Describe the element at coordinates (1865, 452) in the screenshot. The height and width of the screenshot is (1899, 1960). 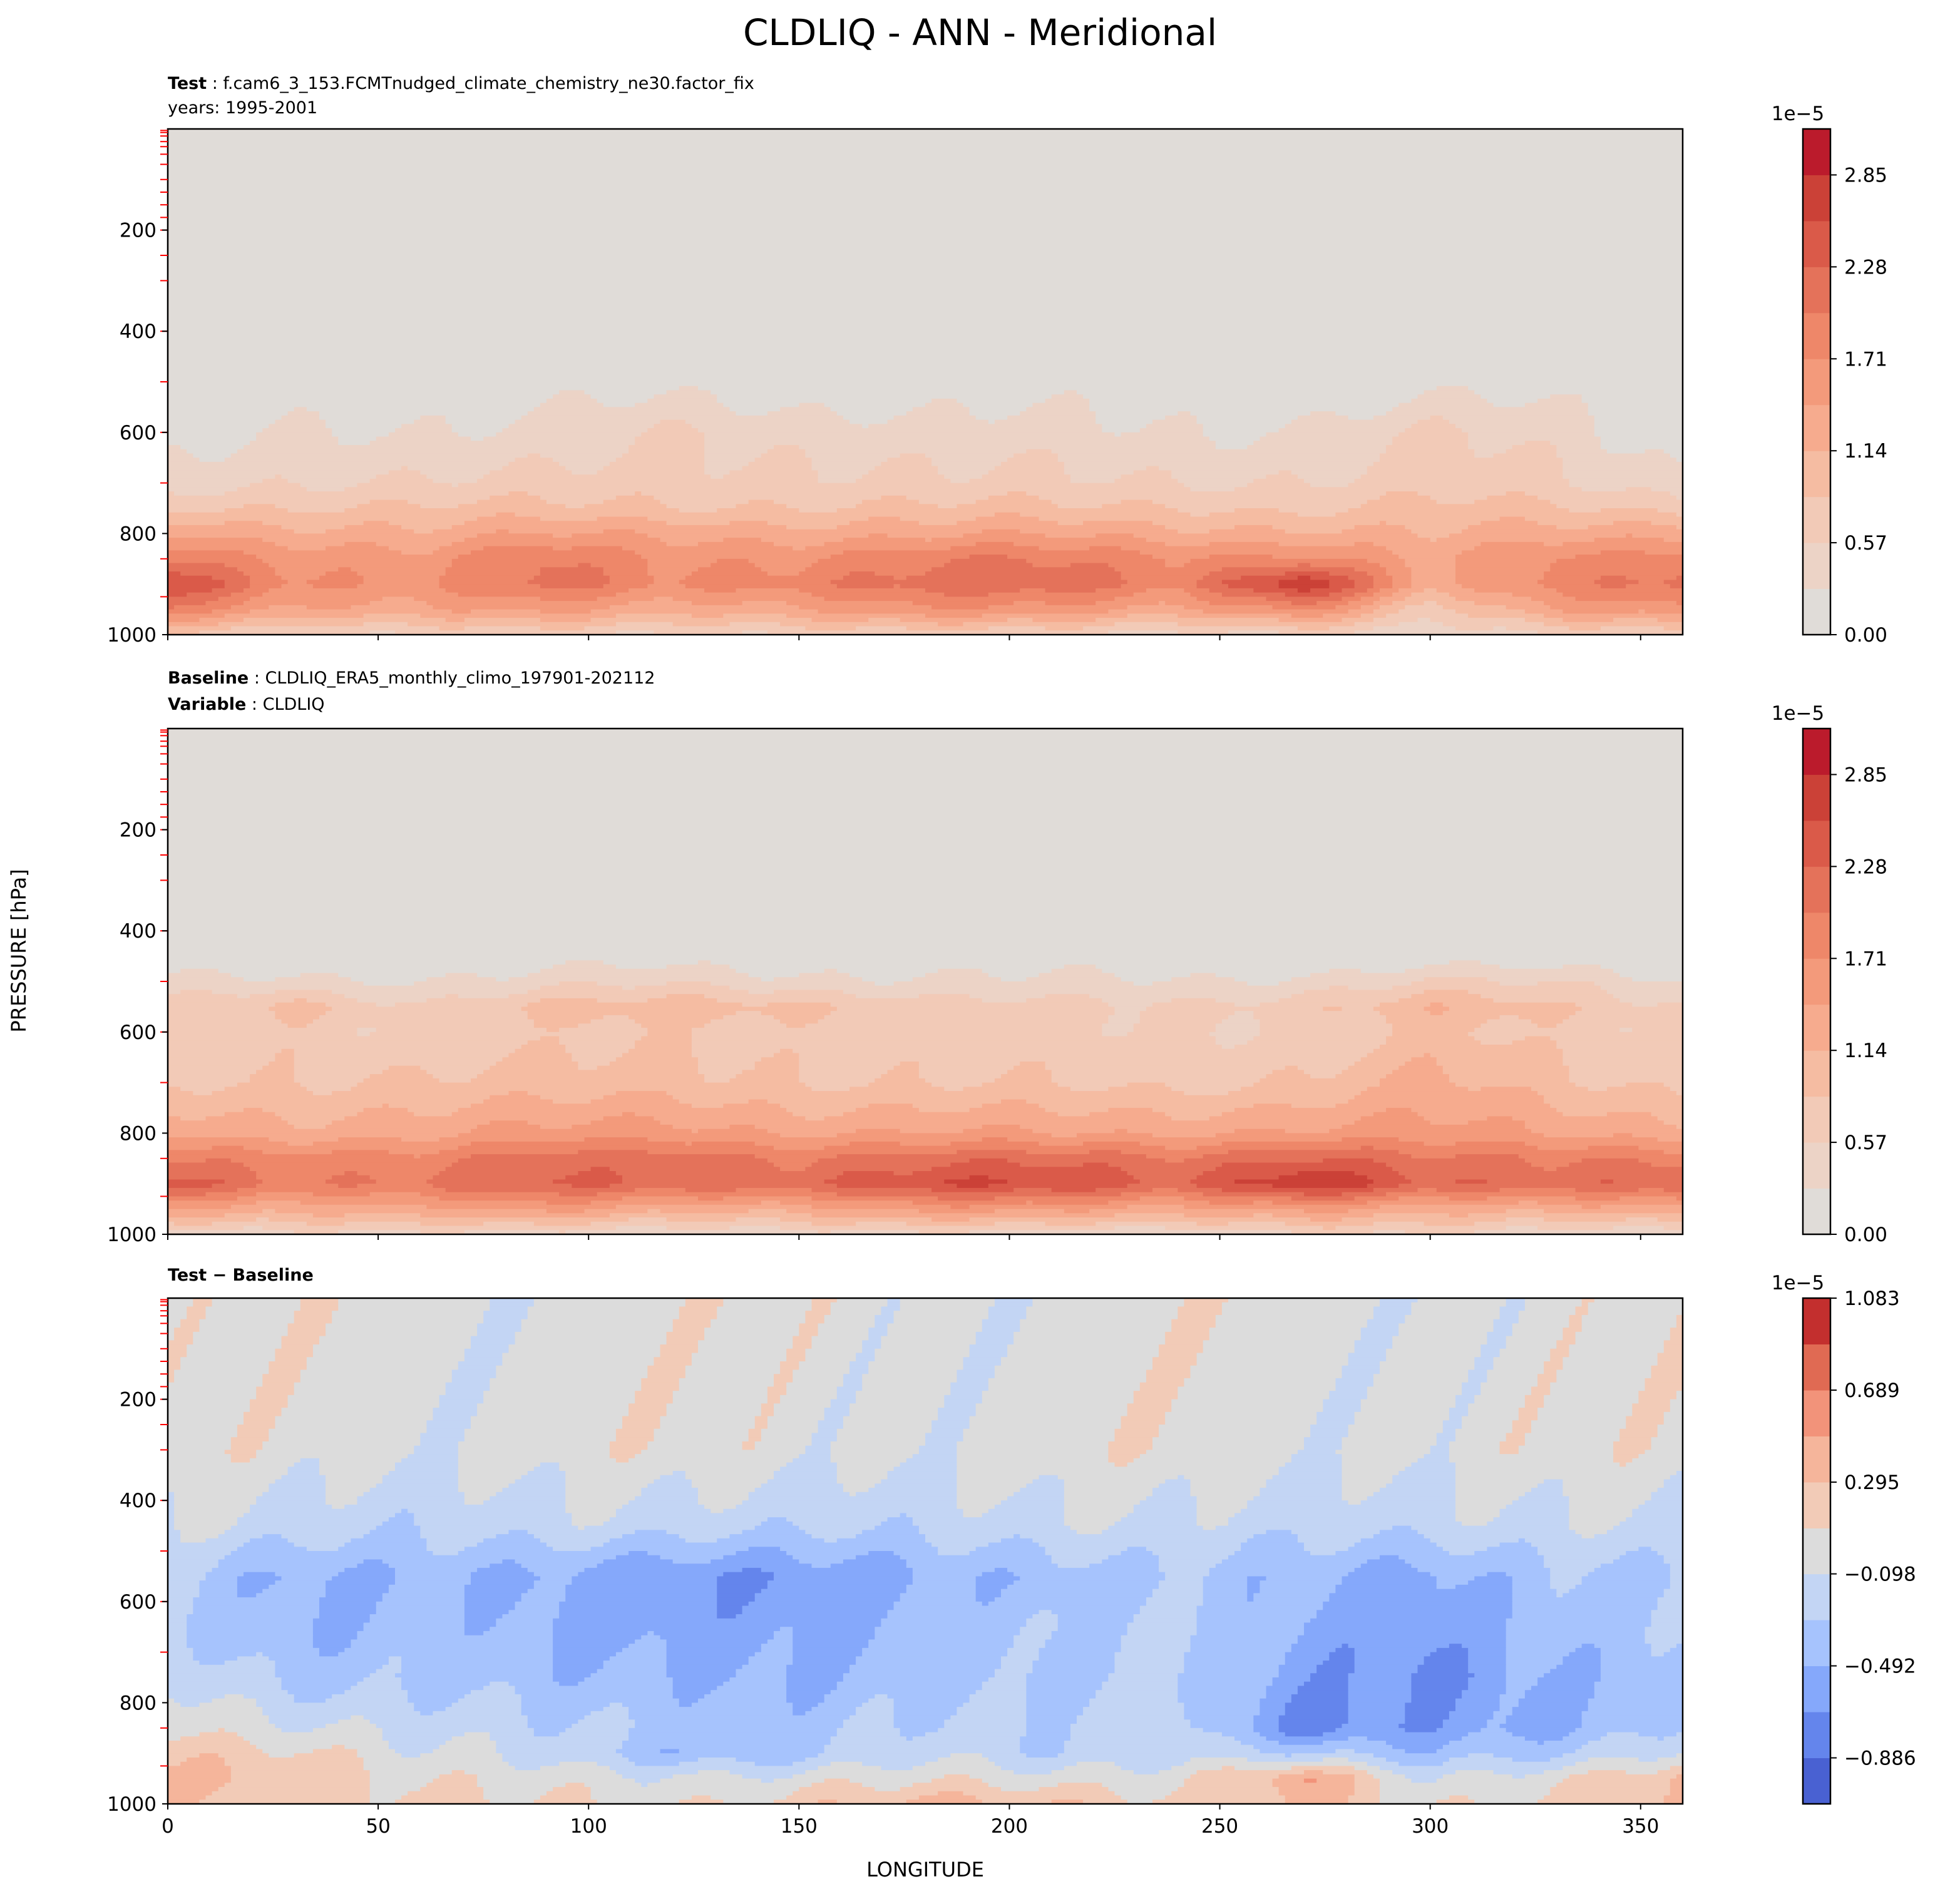
I see `colorbar-tick-label: 1.14` at that location.